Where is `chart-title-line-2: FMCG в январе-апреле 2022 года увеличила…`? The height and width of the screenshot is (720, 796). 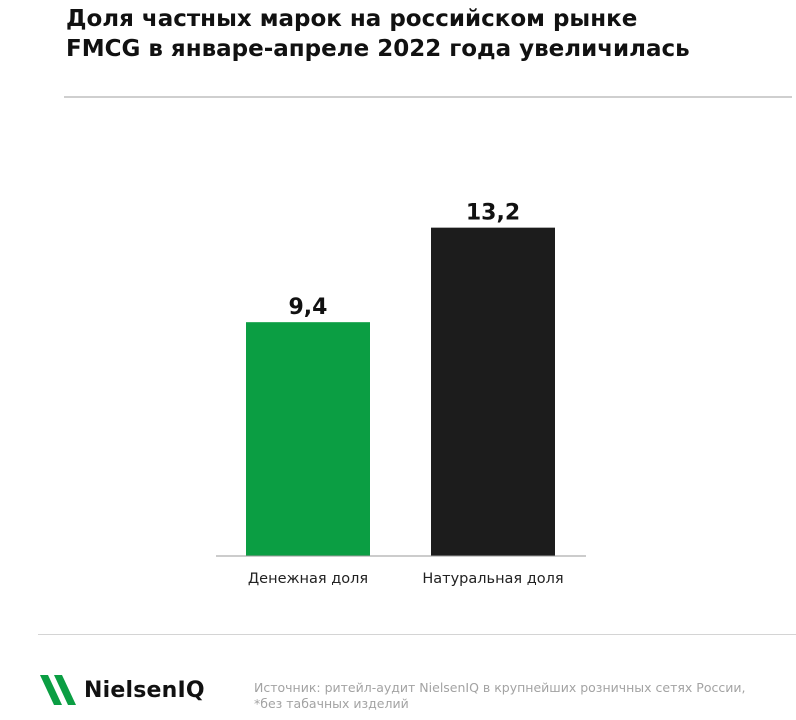 chart-title-line-2: FMCG в январе-апреле 2022 года увеличила… is located at coordinates (378, 49).